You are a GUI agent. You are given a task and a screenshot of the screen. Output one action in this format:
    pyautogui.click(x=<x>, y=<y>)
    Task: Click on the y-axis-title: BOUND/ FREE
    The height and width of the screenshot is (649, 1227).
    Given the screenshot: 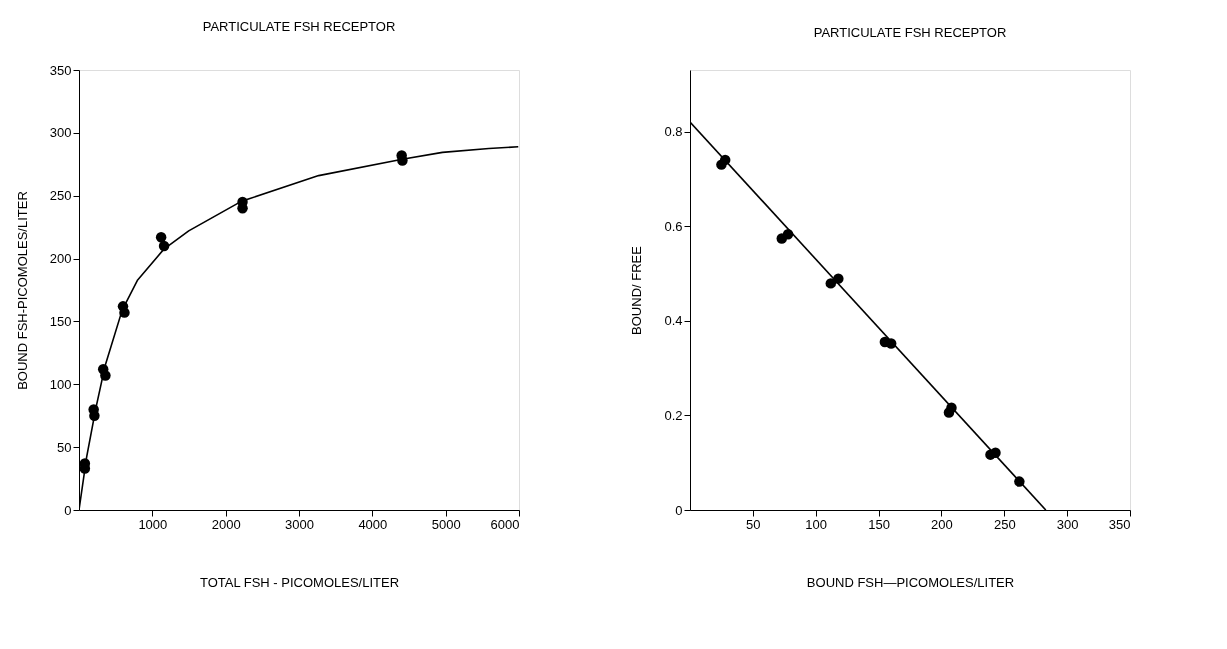 What is the action you would take?
    pyautogui.click(x=637, y=290)
    